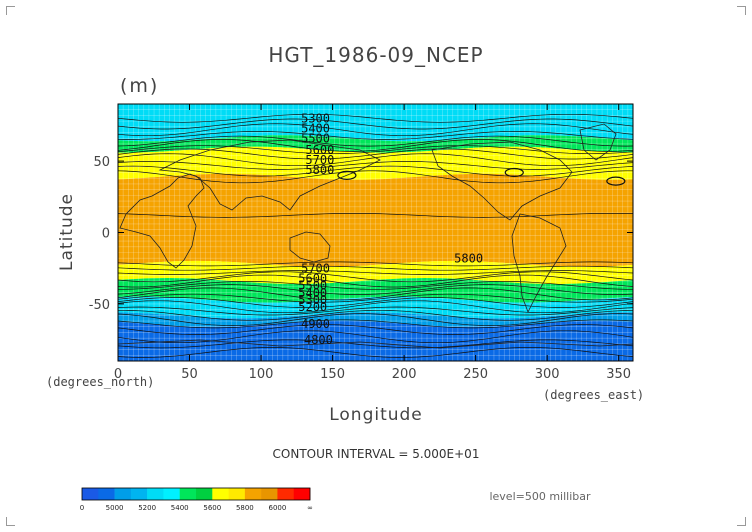 Image resolution: width=752 pixels, height=532 pixels. I want to click on contour-label: 5800, so click(319, 170).